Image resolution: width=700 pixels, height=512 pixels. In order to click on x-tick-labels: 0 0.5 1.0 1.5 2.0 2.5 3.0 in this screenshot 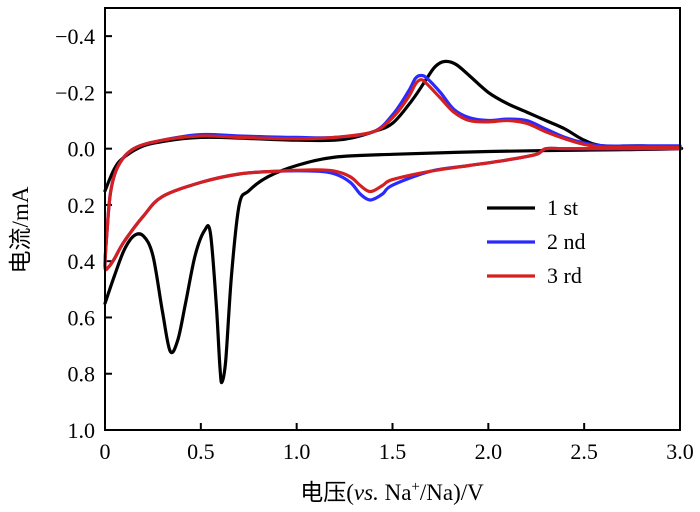, I will do `click(397, 451)`.